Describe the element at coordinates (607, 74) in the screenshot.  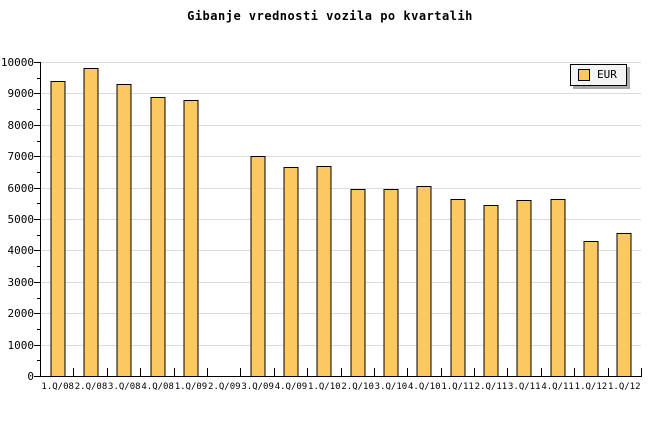
I see `legend-label: EUR` at that location.